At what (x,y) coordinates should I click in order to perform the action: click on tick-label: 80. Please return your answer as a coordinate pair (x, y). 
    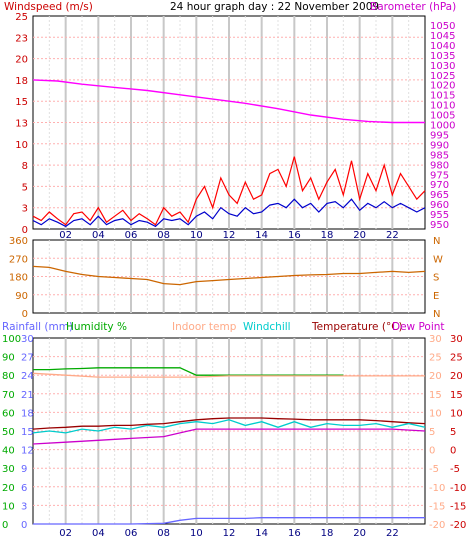
    Looking at the image, I should click on (8, 376).